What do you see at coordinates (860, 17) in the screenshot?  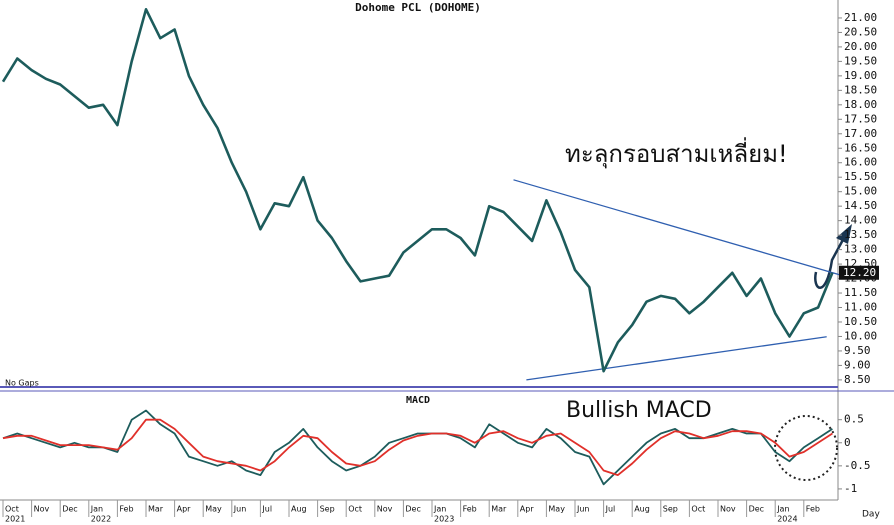 I see `y-tick-label: 21.00` at bounding box center [860, 17].